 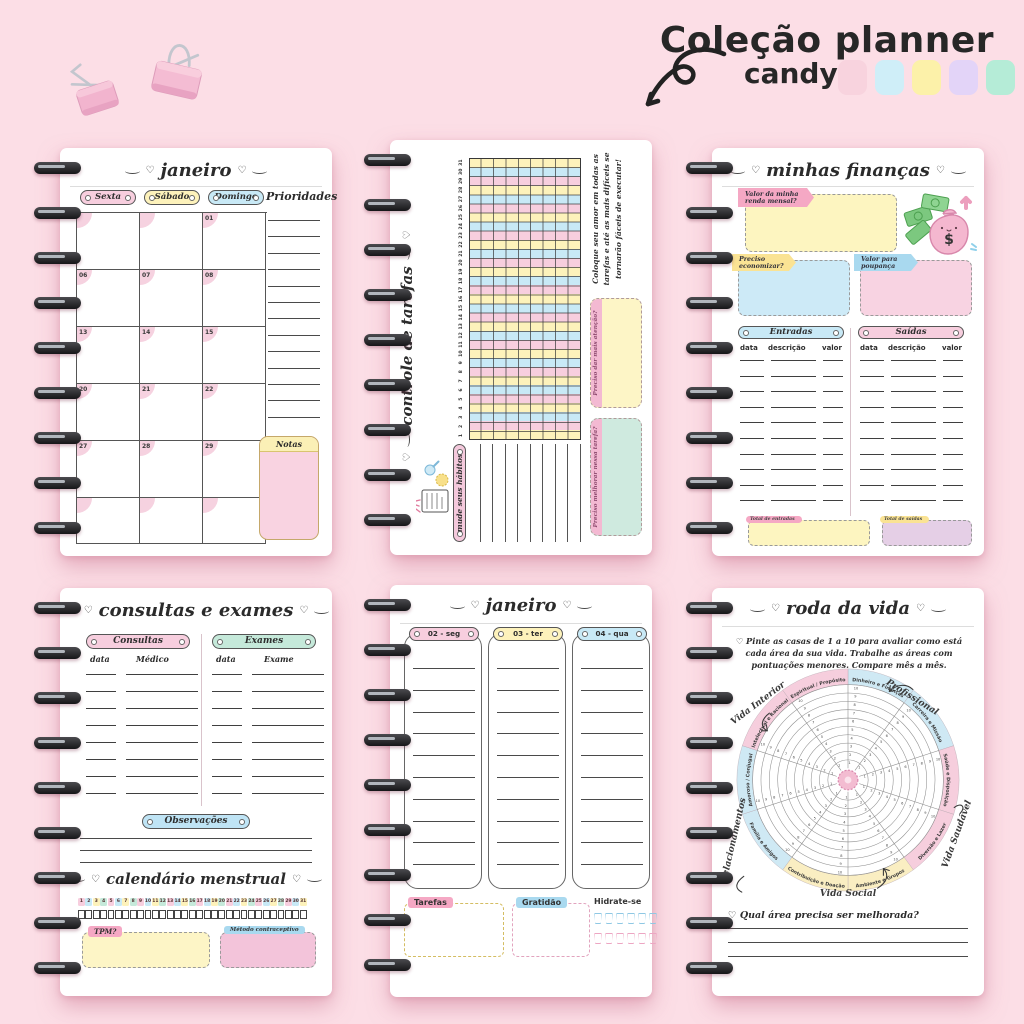 I want to click on col-valor: valor, so click(x=832, y=348).